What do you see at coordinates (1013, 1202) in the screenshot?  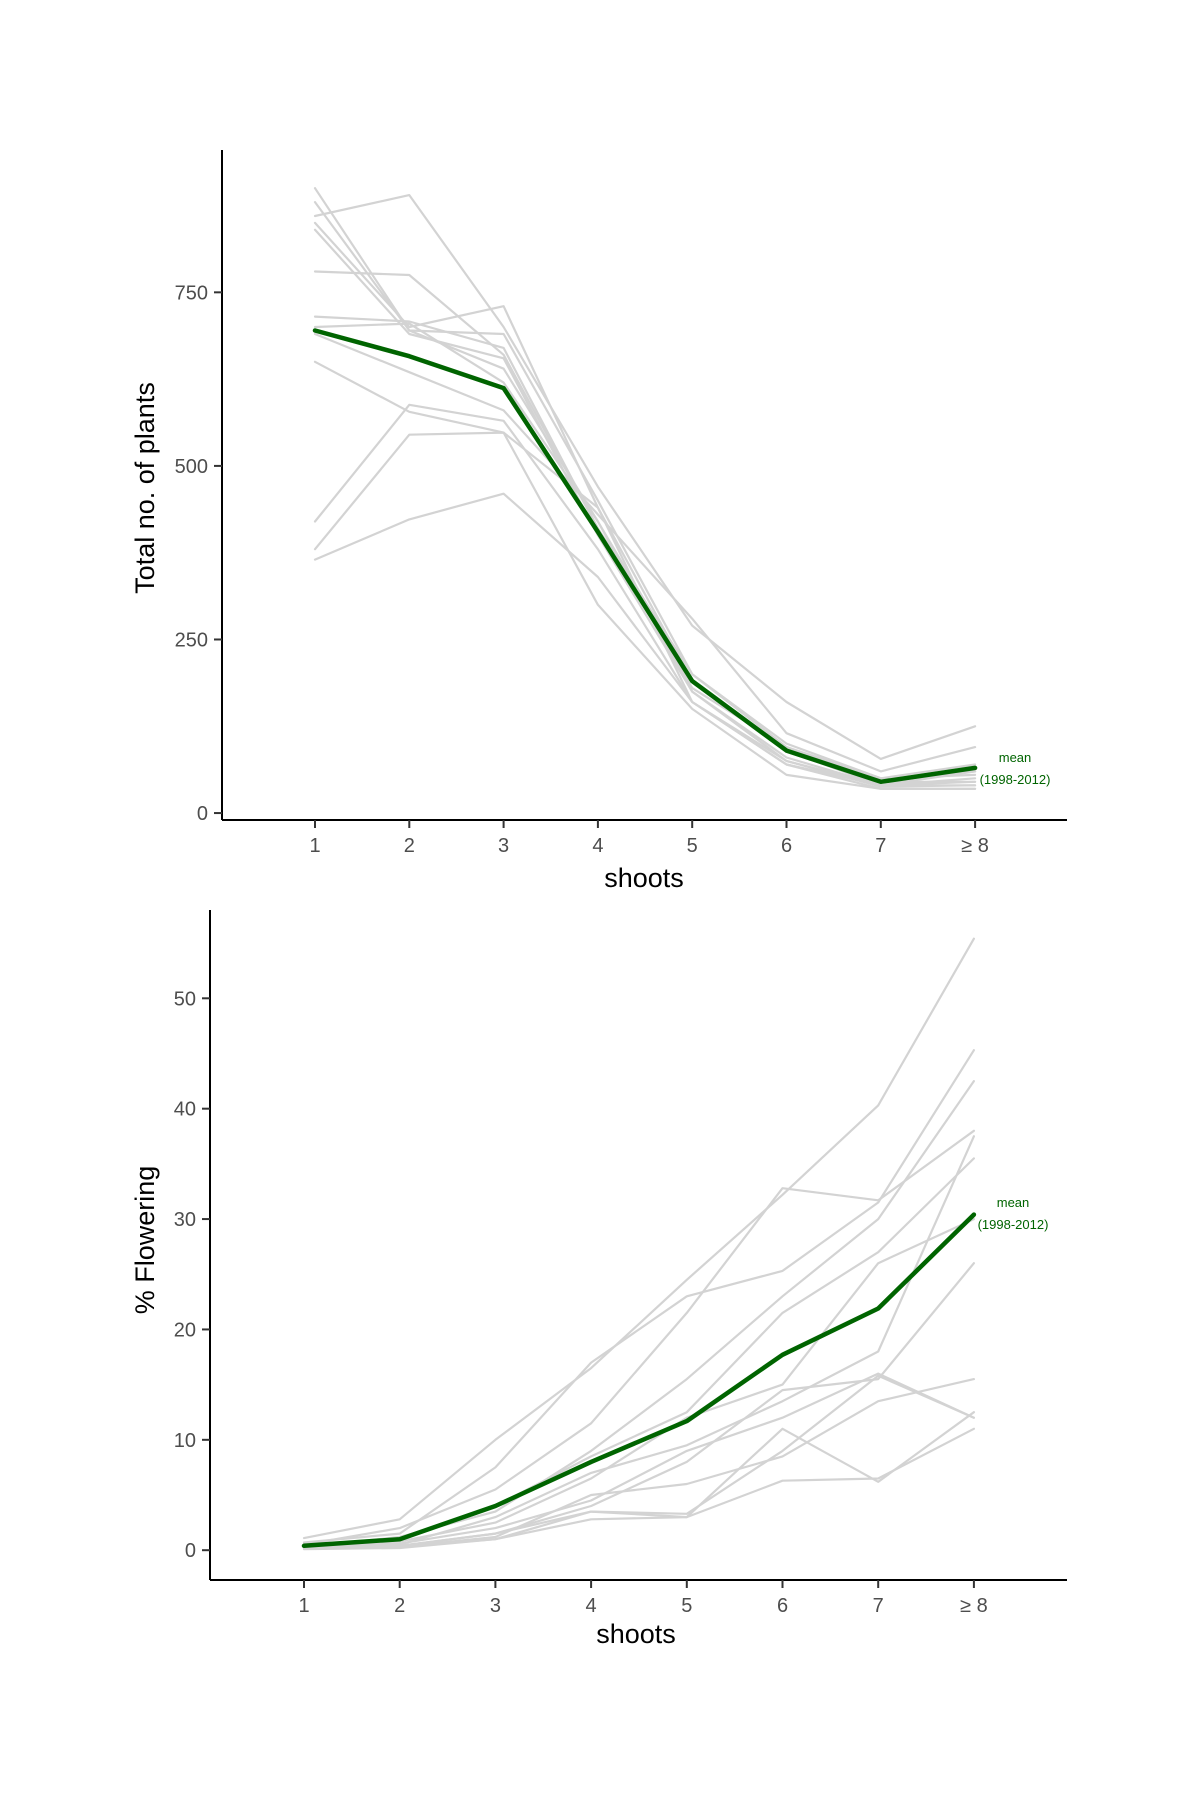 I see `flowering-mean-annotation-label: mean` at bounding box center [1013, 1202].